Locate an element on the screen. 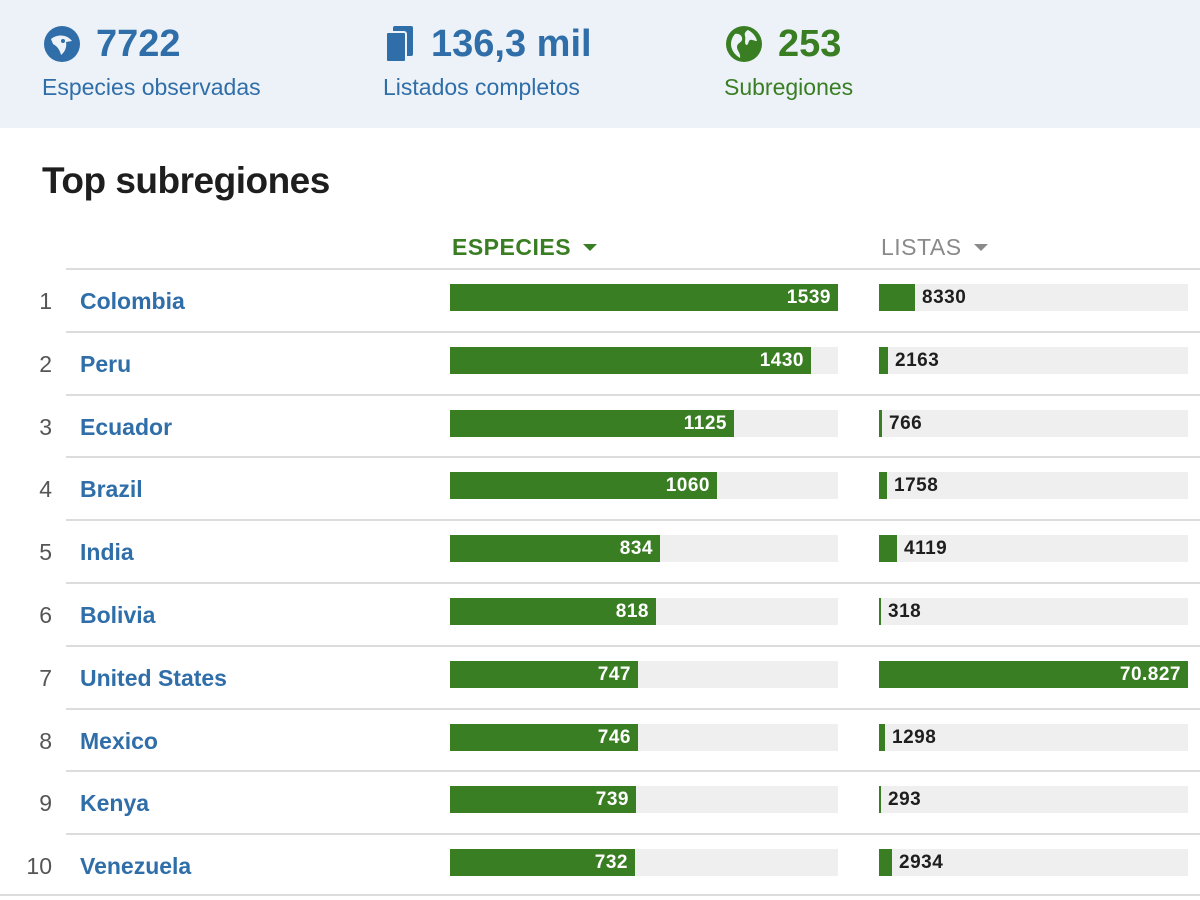 Image resolution: width=1200 pixels, height=900 pixels. lists-track: 318 is located at coordinates (1033, 611).